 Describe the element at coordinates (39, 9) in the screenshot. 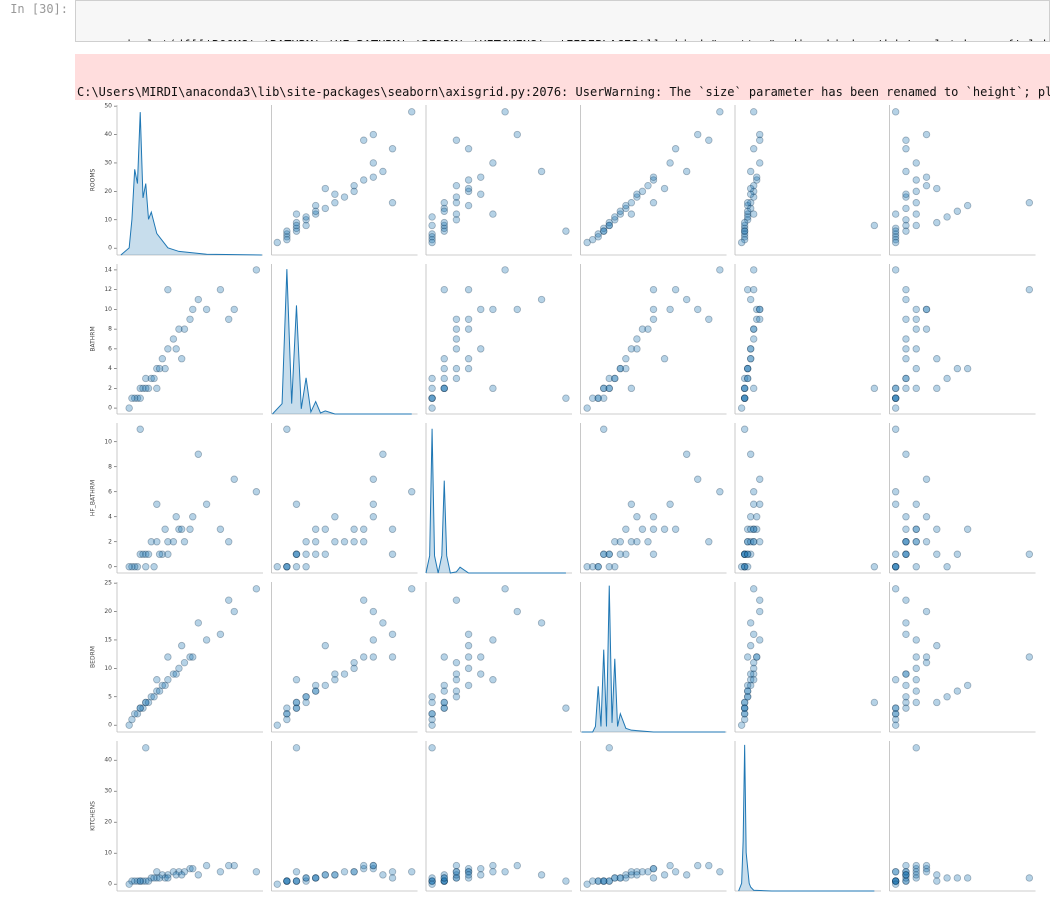

I see `cell-prompt: In [30]:` at that location.